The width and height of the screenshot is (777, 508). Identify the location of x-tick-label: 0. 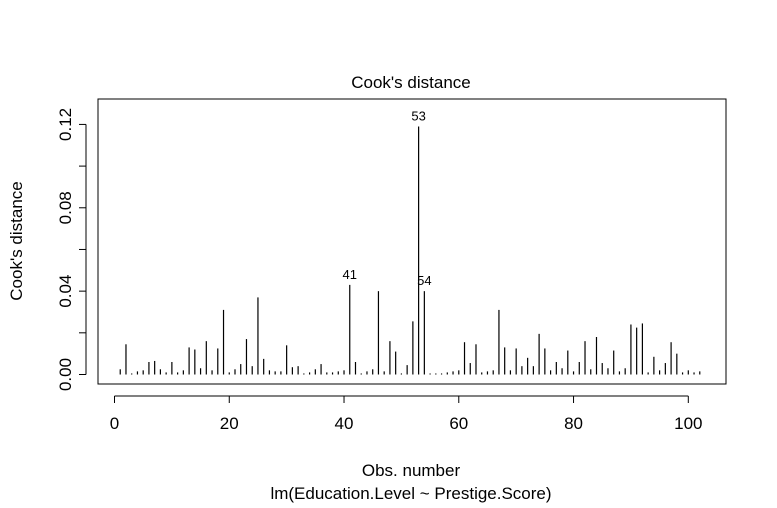
(114, 423).